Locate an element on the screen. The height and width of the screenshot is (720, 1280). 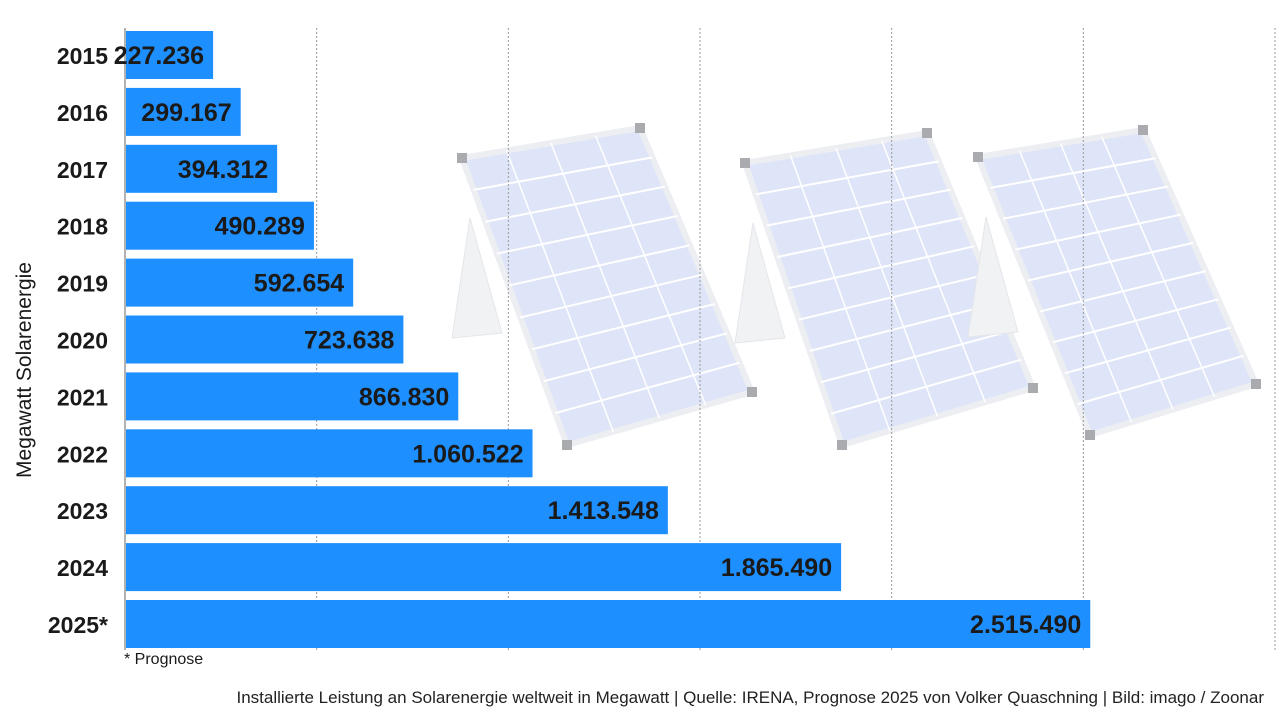
value-label: 299.167 is located at coordinates (186, 113).